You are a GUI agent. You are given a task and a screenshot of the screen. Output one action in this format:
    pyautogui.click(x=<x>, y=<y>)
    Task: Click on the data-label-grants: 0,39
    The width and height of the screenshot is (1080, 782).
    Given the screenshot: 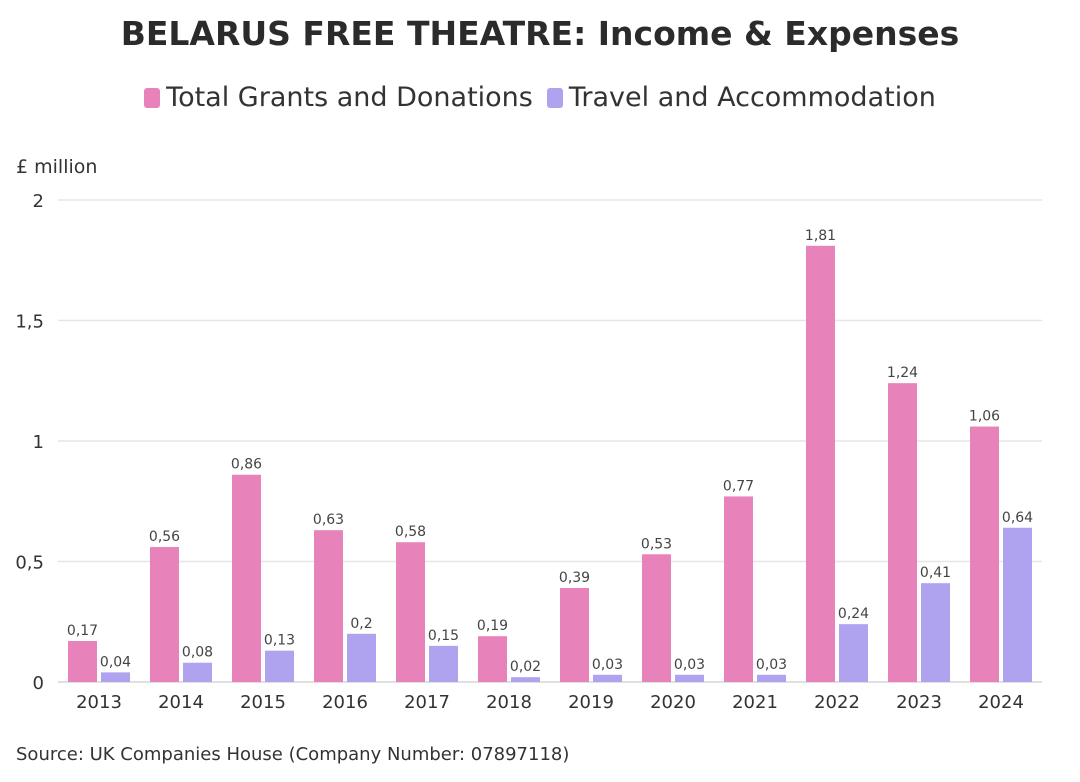 What is the action you would take?
    pyautogui.click(x=574, y=578)
    